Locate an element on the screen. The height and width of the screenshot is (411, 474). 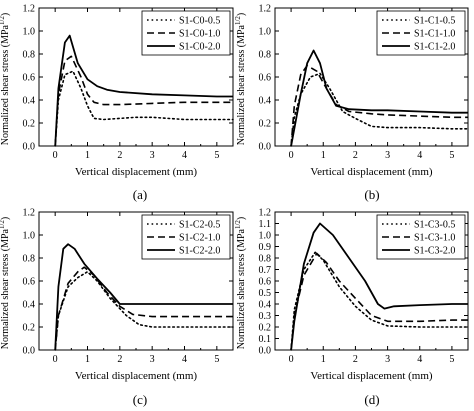
legend: S1-C1-0.5 S1-C1-1.0 S1-C1-2.0 is located at coordinates (421, 33).